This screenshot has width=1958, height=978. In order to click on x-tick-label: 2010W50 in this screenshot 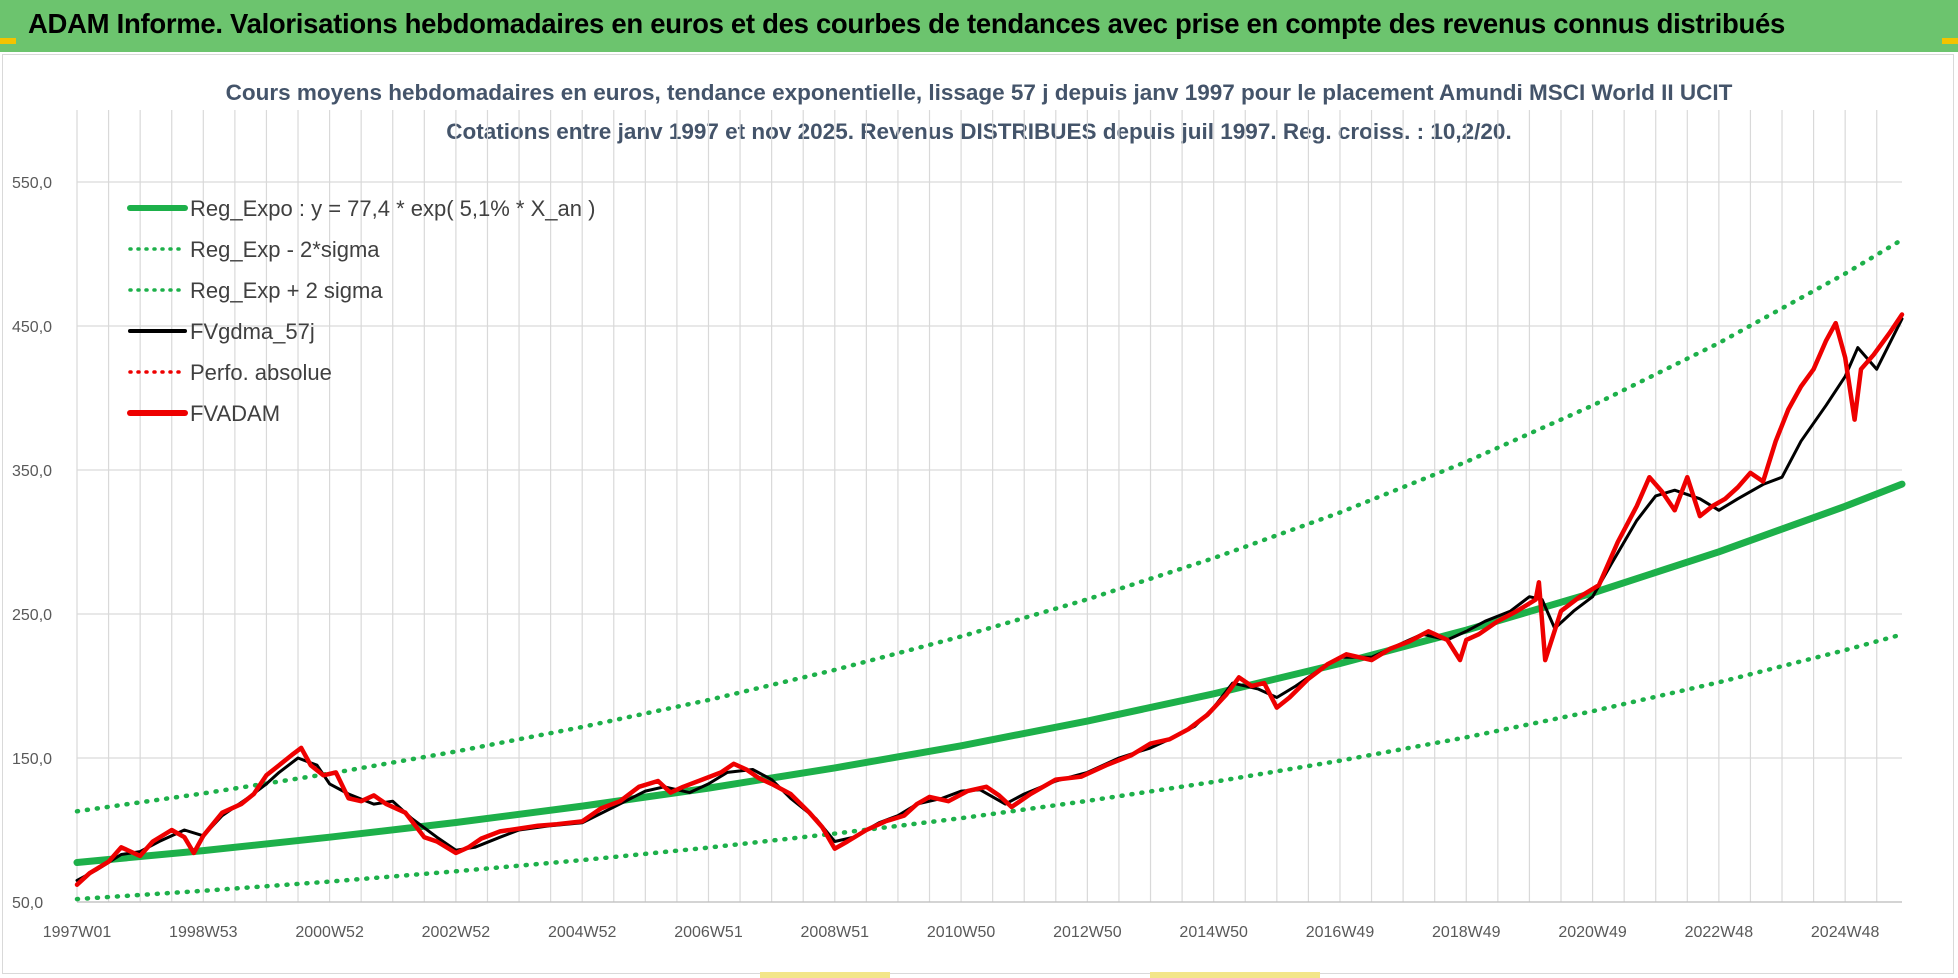, I will do `click(961, 932)`.